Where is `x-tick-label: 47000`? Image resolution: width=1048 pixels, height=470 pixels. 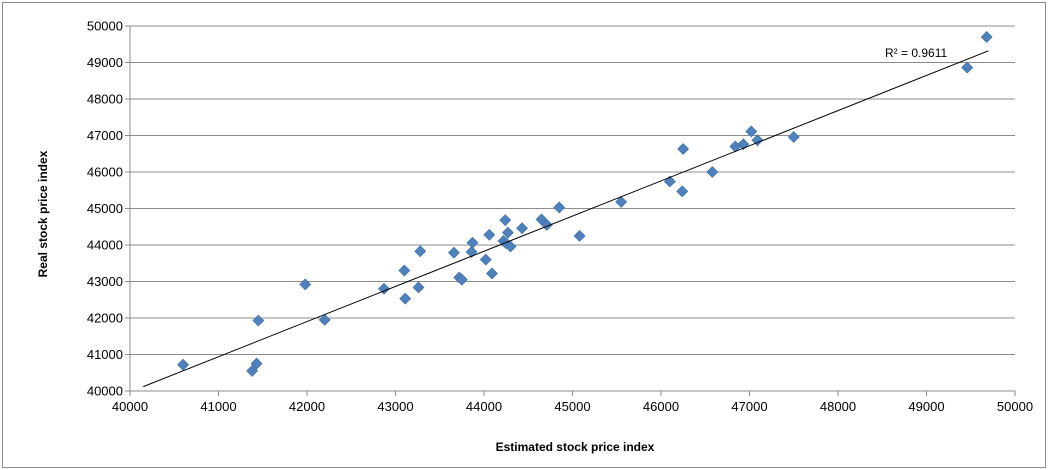
x-tick-label: 47000 is located at coordinates (749, 406).